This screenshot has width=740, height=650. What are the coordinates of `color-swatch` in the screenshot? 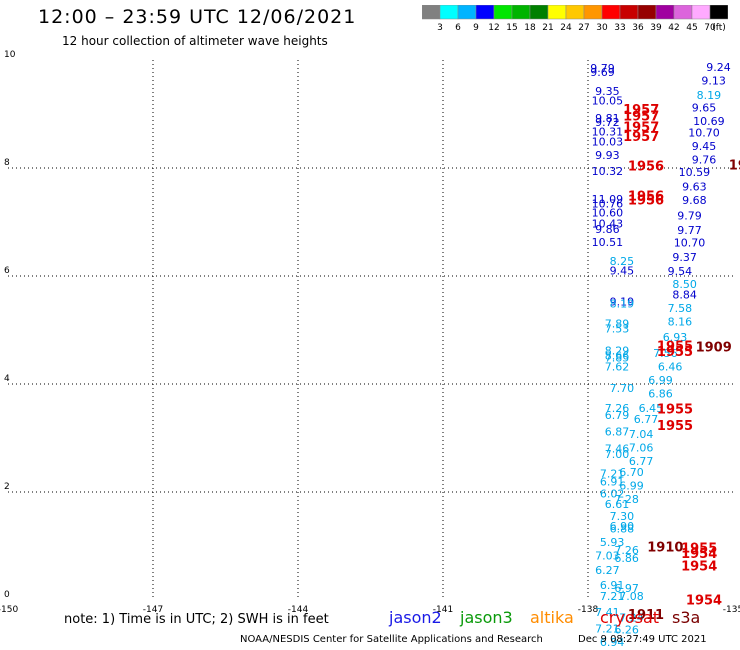 It's located at (718, 12).